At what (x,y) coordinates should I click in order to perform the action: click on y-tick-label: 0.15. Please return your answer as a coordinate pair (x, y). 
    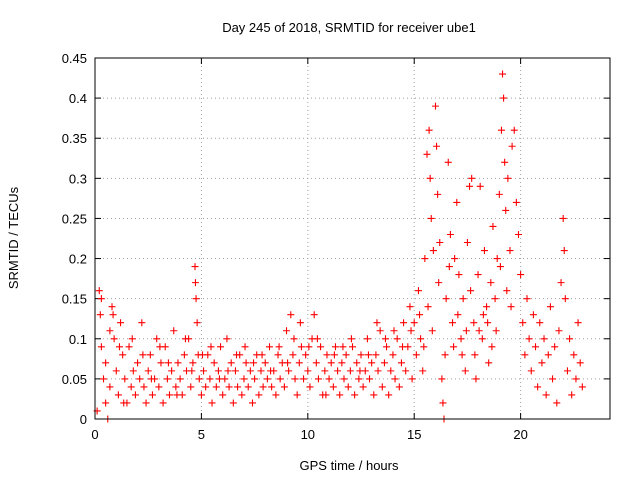
    Looking at the image, I should click on (74, 299).